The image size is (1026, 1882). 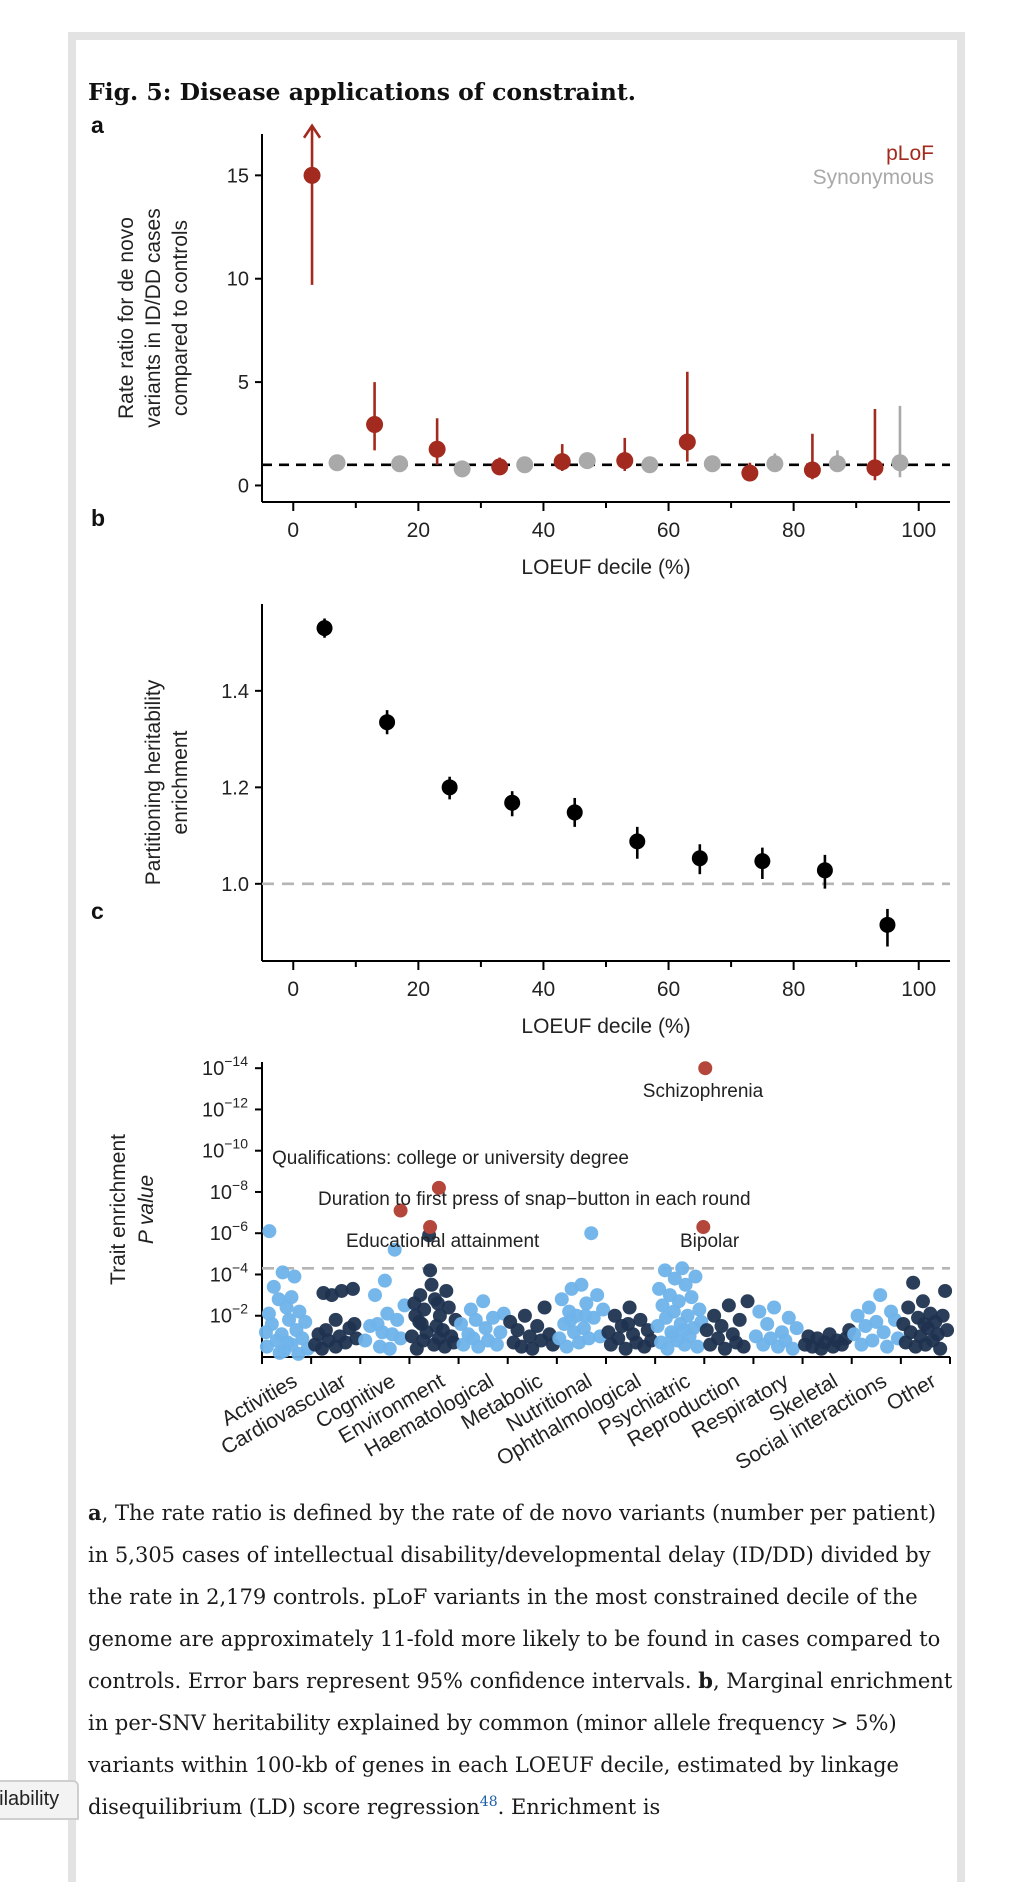 I want to click on x-tick-label: 0, so click(x=293, y=989).